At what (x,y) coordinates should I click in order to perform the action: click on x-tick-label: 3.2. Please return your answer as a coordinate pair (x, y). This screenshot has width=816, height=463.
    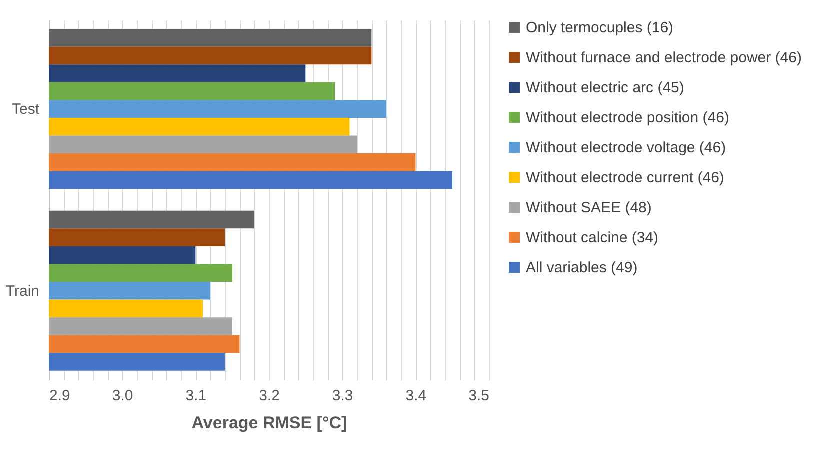
    Looking at the image, I should click on (269, 396).